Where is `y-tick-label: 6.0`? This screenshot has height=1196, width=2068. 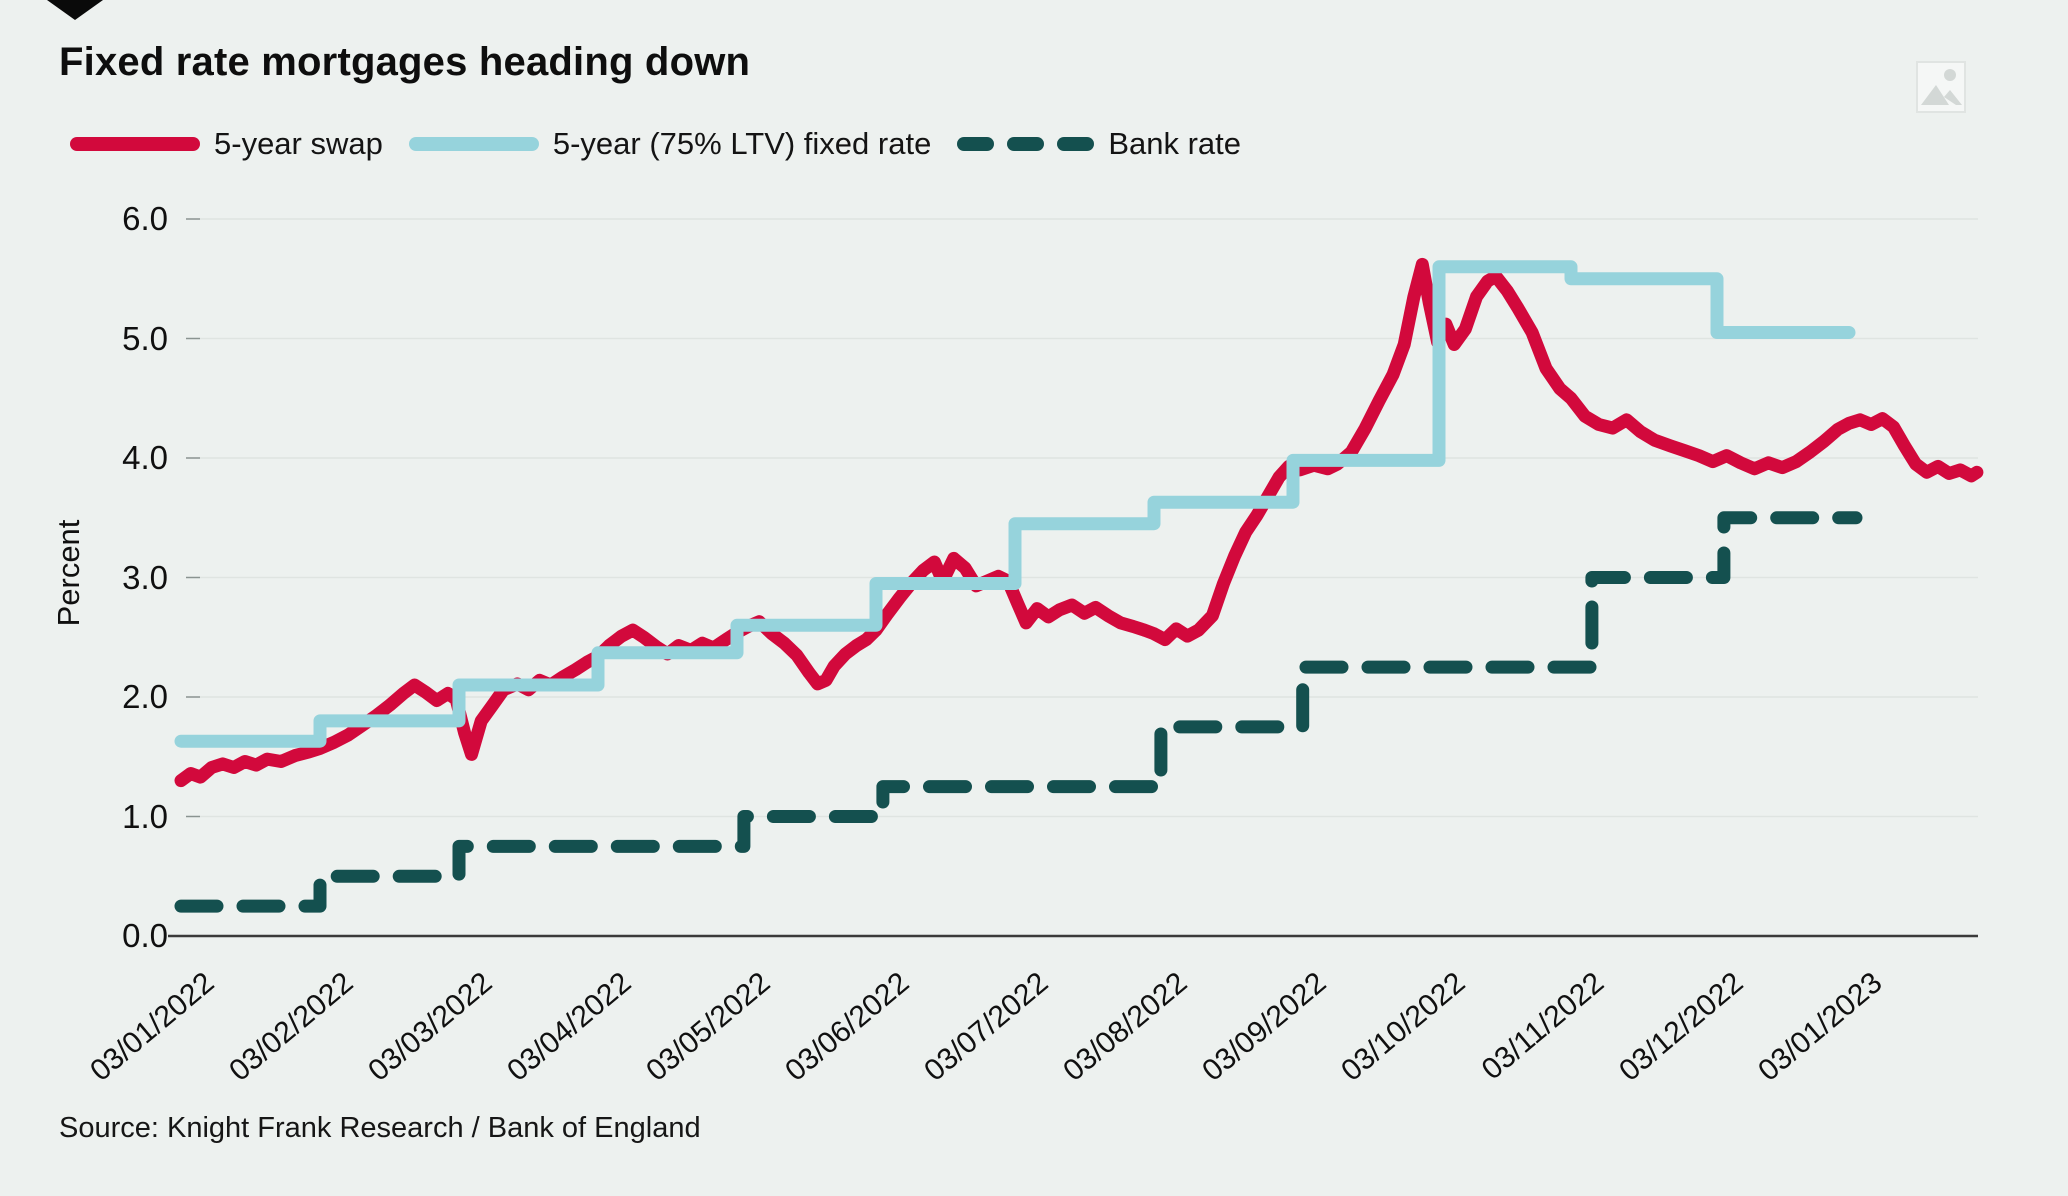
y-tick-label: 6.0 is located at coordinates (145, 218).